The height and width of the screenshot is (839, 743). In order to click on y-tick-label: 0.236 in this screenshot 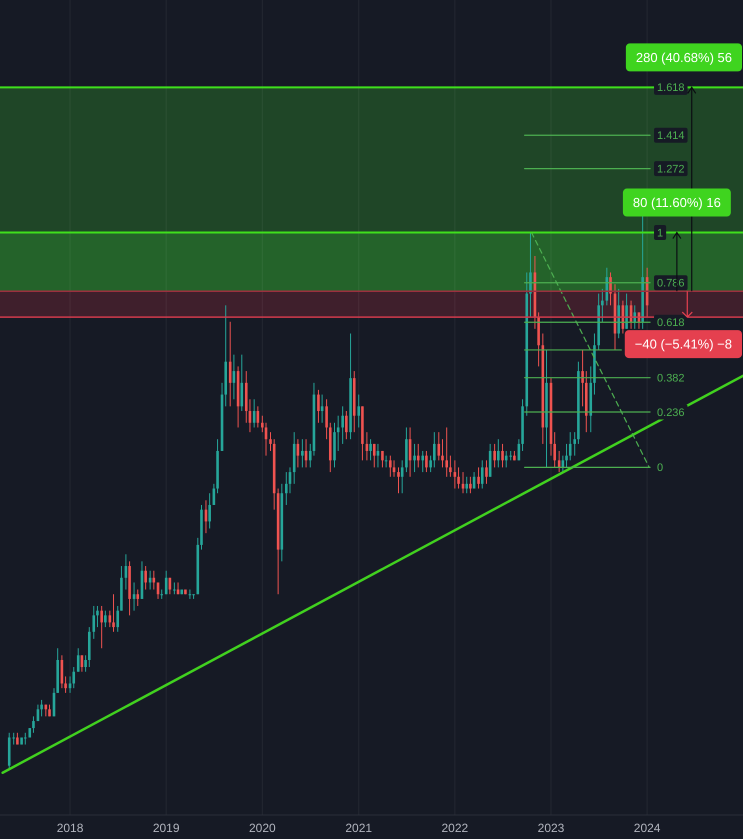, I will do `click(671, 412)`.